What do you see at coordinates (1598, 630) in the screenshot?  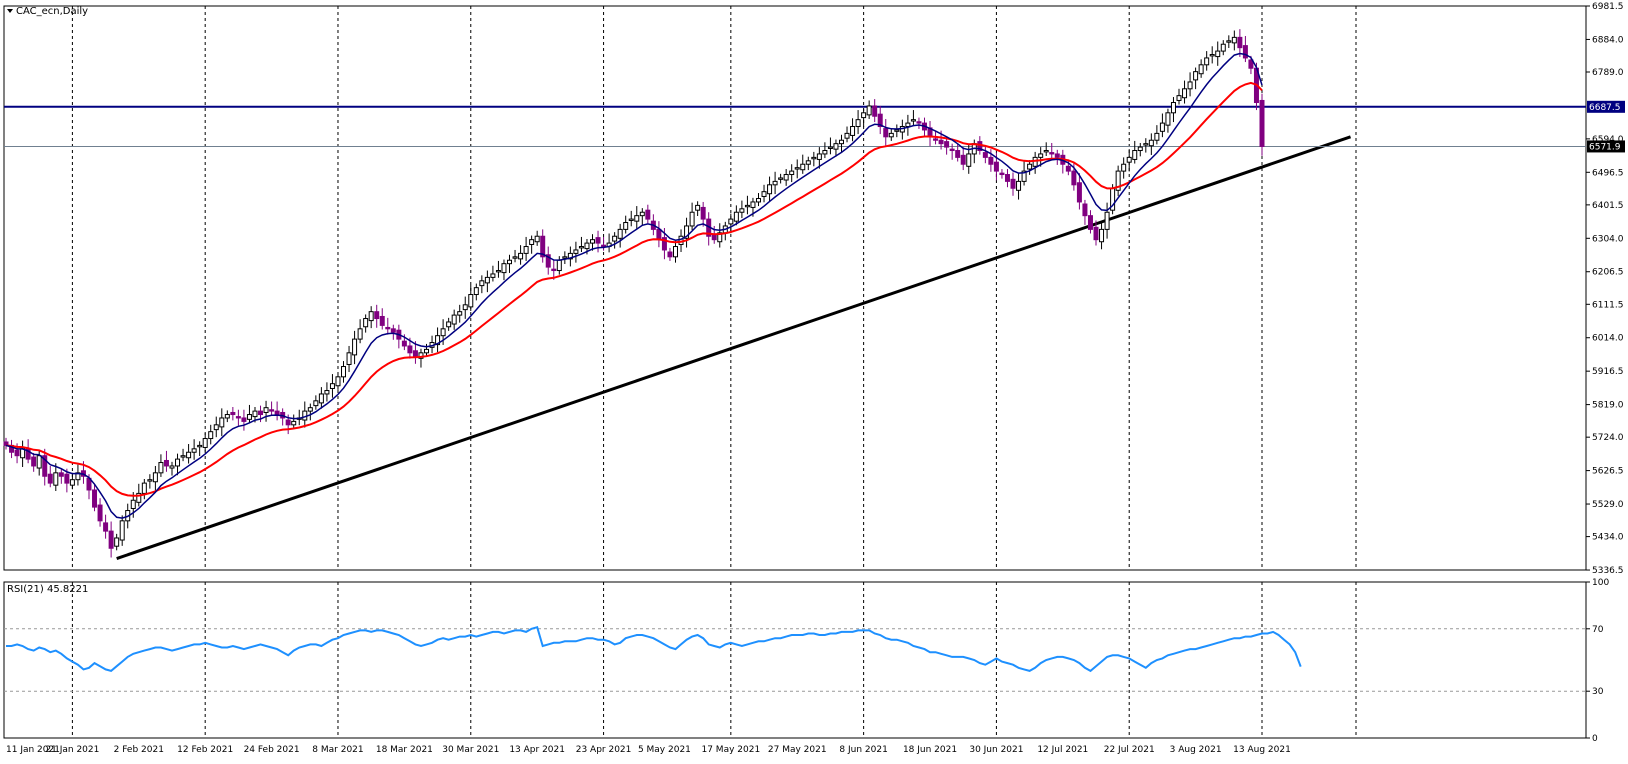 I see `rsi-y-tick-label: 70` at bounding box center [1598, 630].